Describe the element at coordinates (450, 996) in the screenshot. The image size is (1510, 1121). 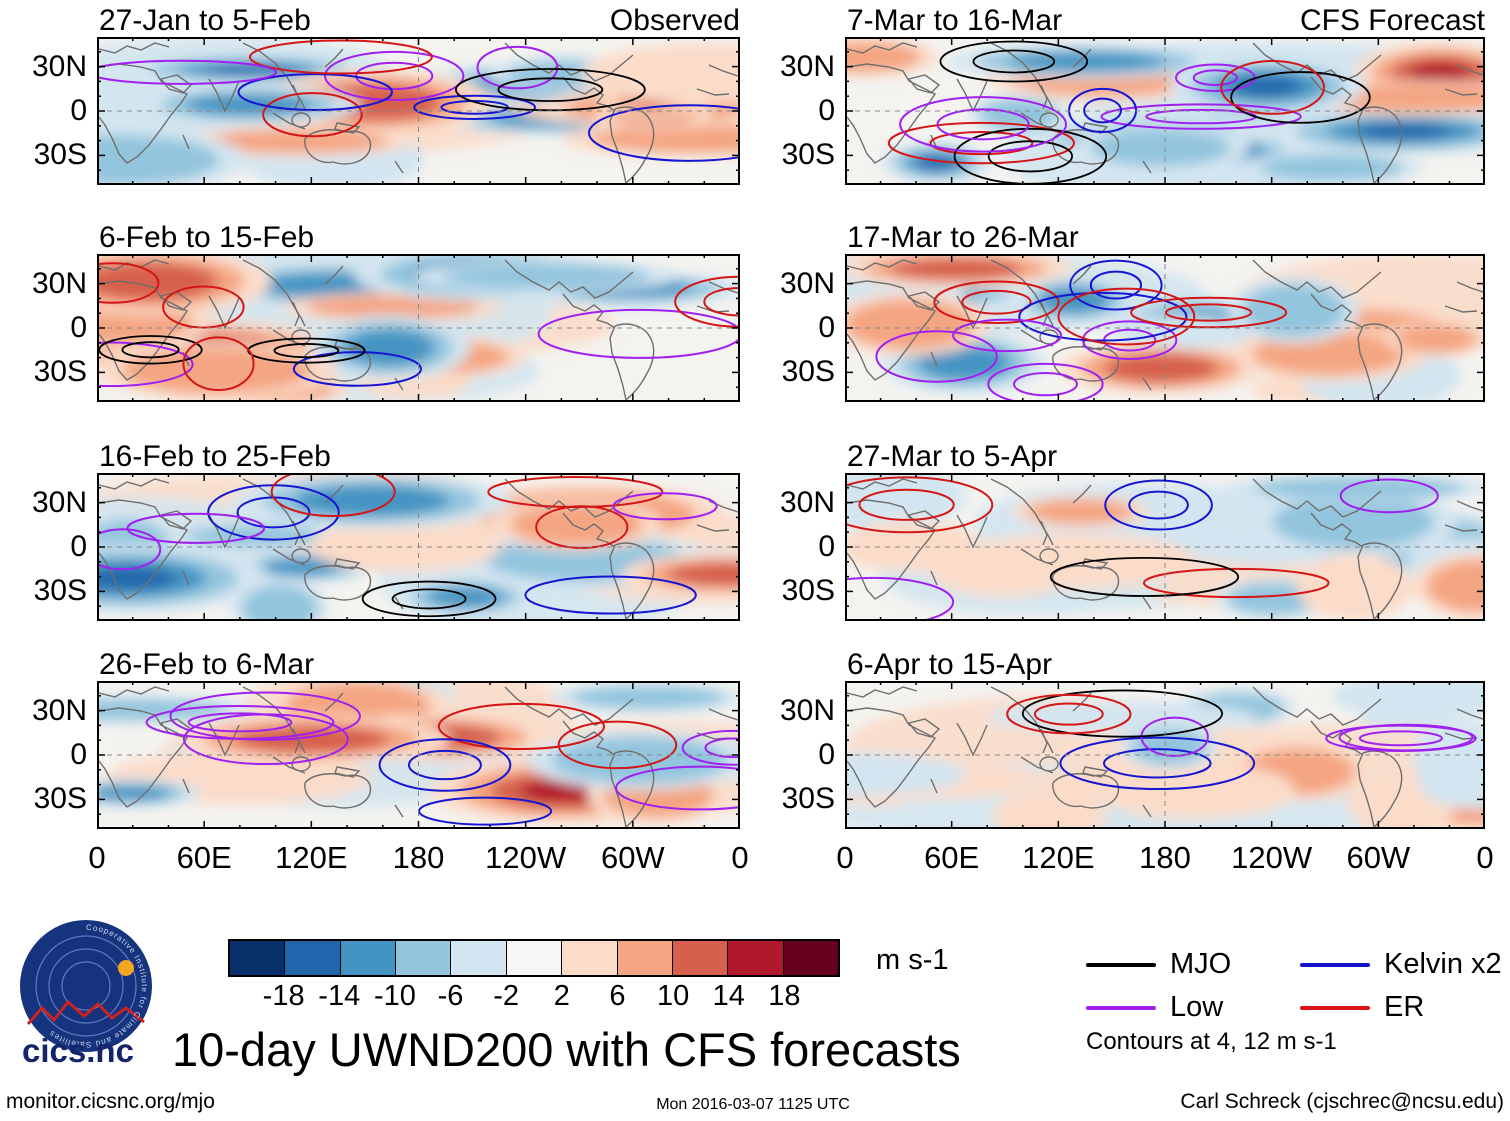
I see `colorbar-tick-label: -6` at that location.